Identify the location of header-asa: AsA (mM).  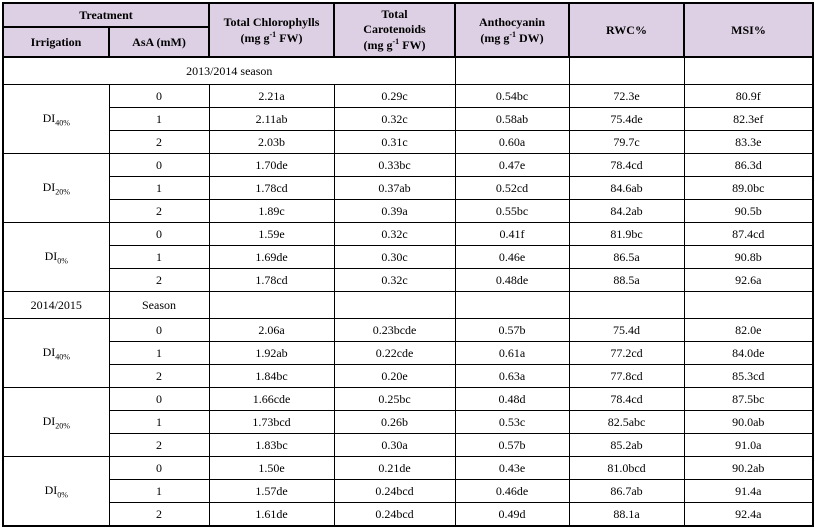
(159, 42).